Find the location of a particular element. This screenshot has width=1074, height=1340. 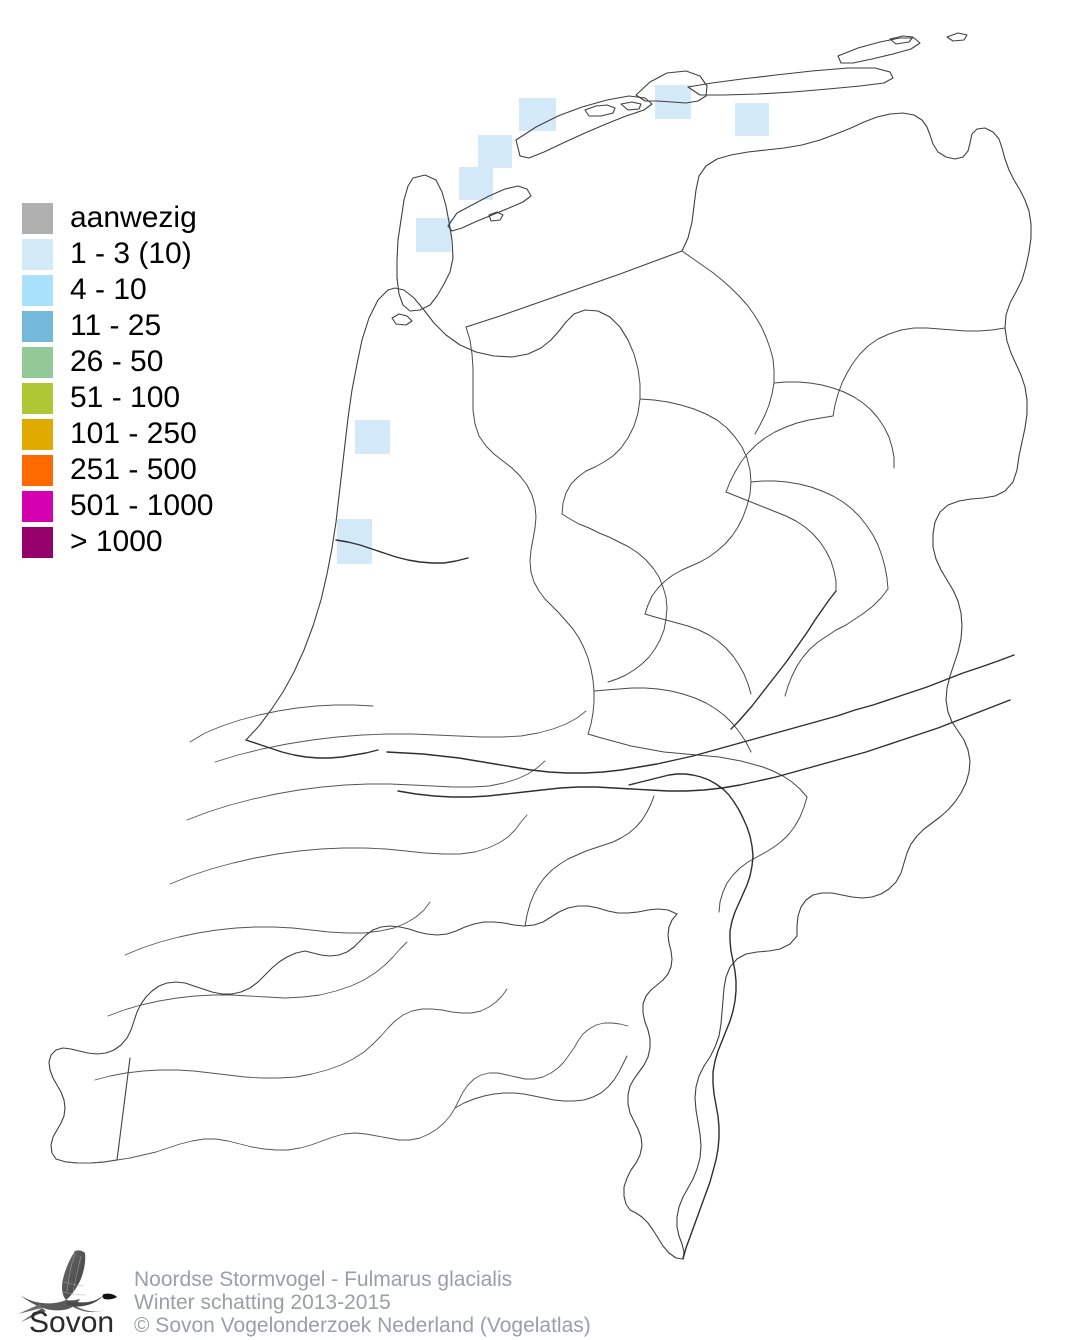

wadden-islands is located at coordinates (679, 179).